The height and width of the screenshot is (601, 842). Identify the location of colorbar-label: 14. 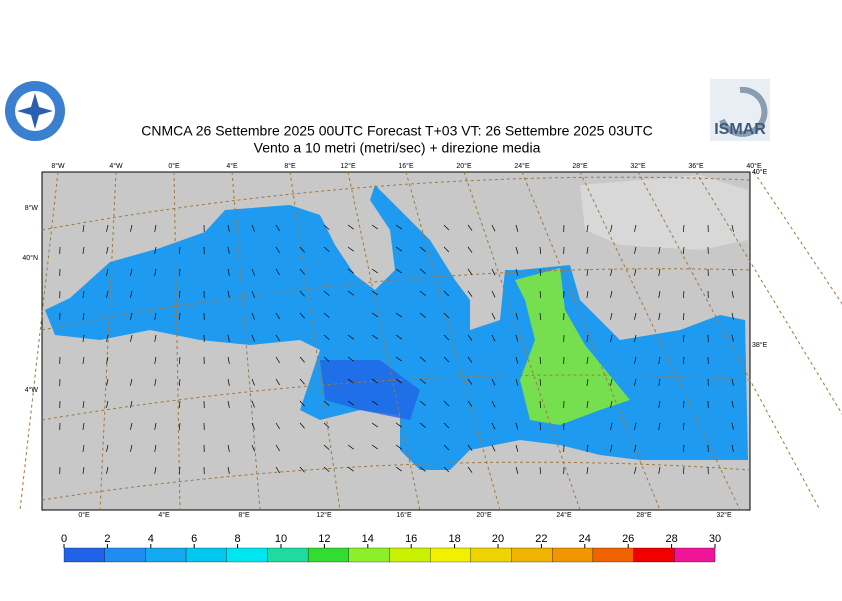
(368, 539).